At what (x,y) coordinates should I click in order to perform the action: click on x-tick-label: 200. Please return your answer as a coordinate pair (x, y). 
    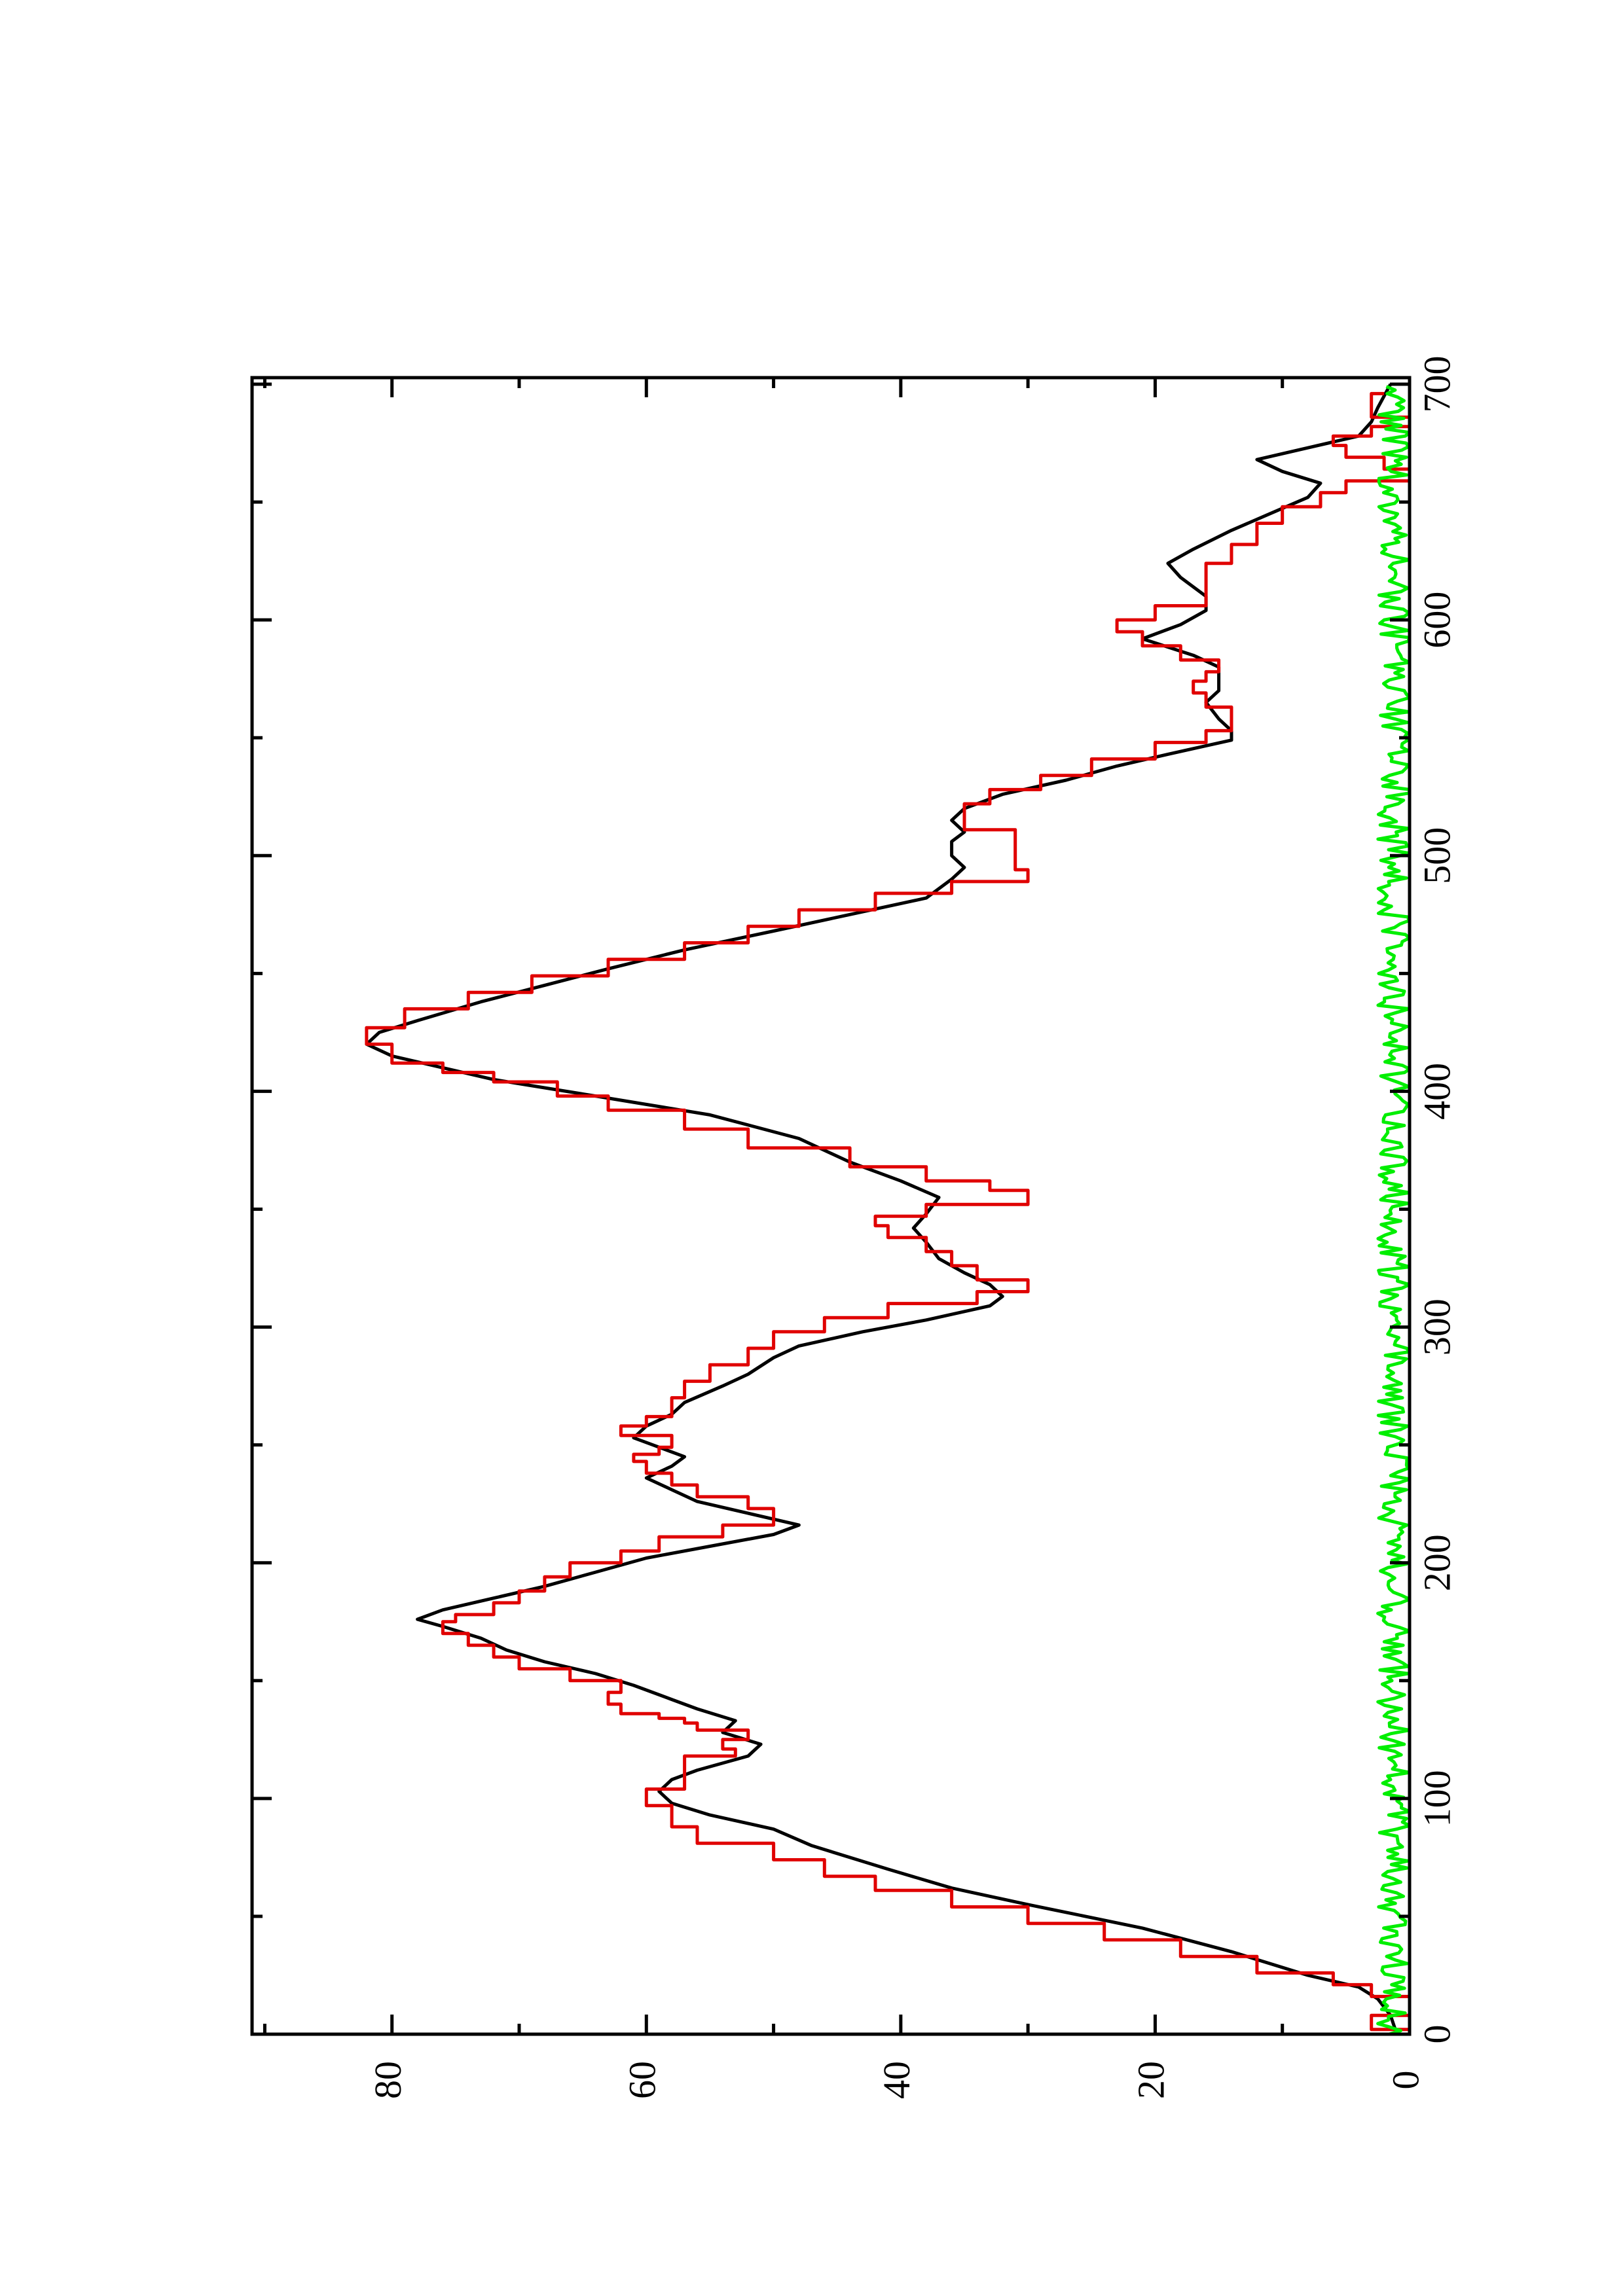
    Looking at the image, I should click on (1436, 1562).